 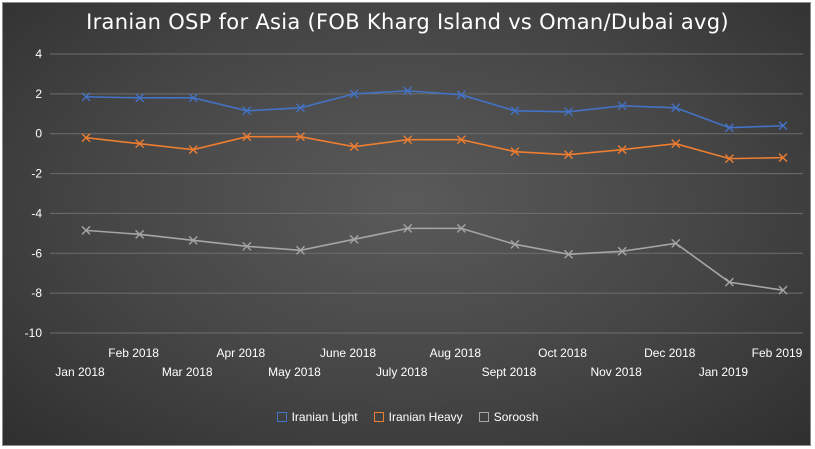 What do you see at coordinates (456, 353) in the screenshot?
I see `x-tick-label: Aug 2018` at bounding box center [456, 353].